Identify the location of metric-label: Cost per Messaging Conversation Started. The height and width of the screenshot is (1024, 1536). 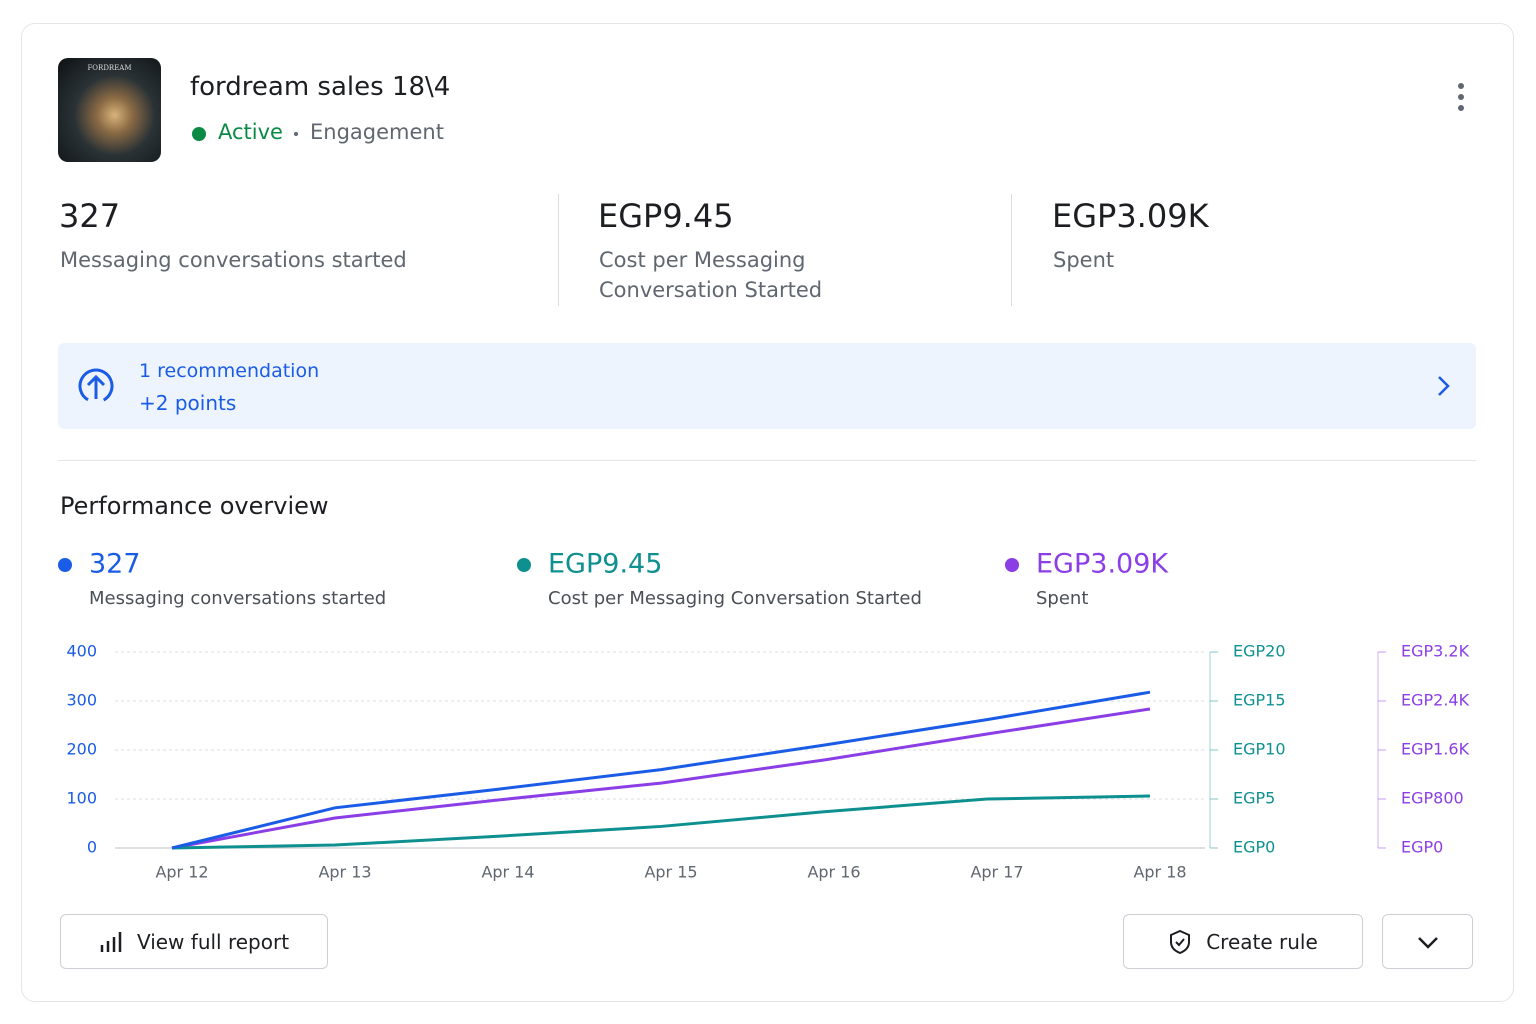
(711, 275).